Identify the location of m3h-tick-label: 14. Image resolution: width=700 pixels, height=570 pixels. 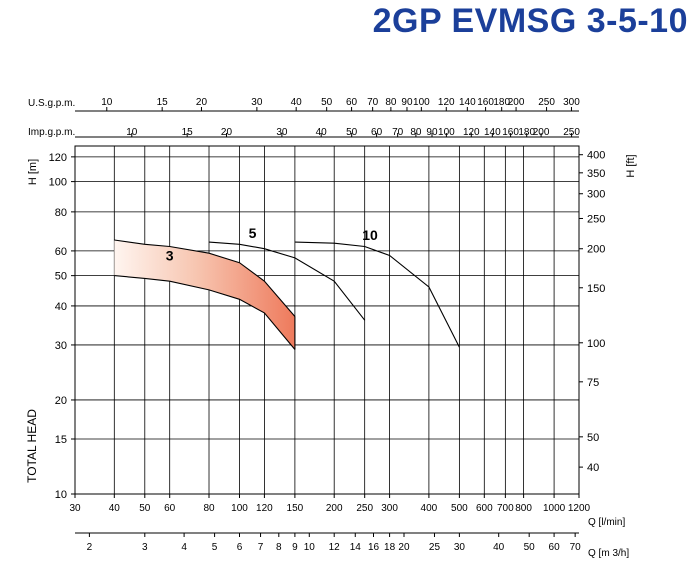
(356, 547).